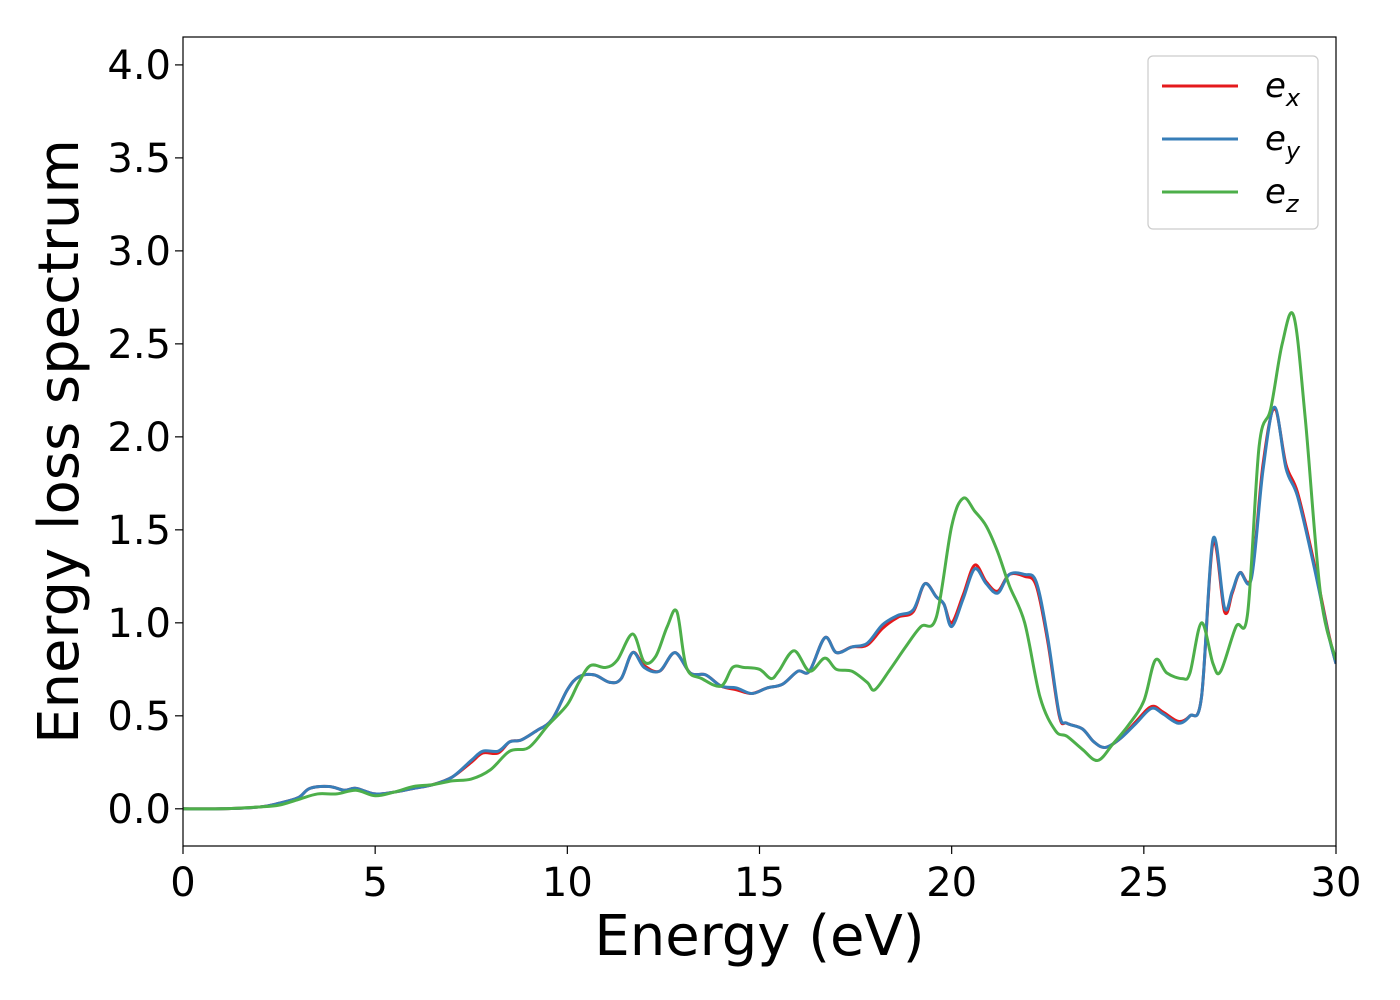  What do you see at coordinates (567, 883) in the screenshot?
I see `x-tick-label: 10` at bounding box center [567, 883].